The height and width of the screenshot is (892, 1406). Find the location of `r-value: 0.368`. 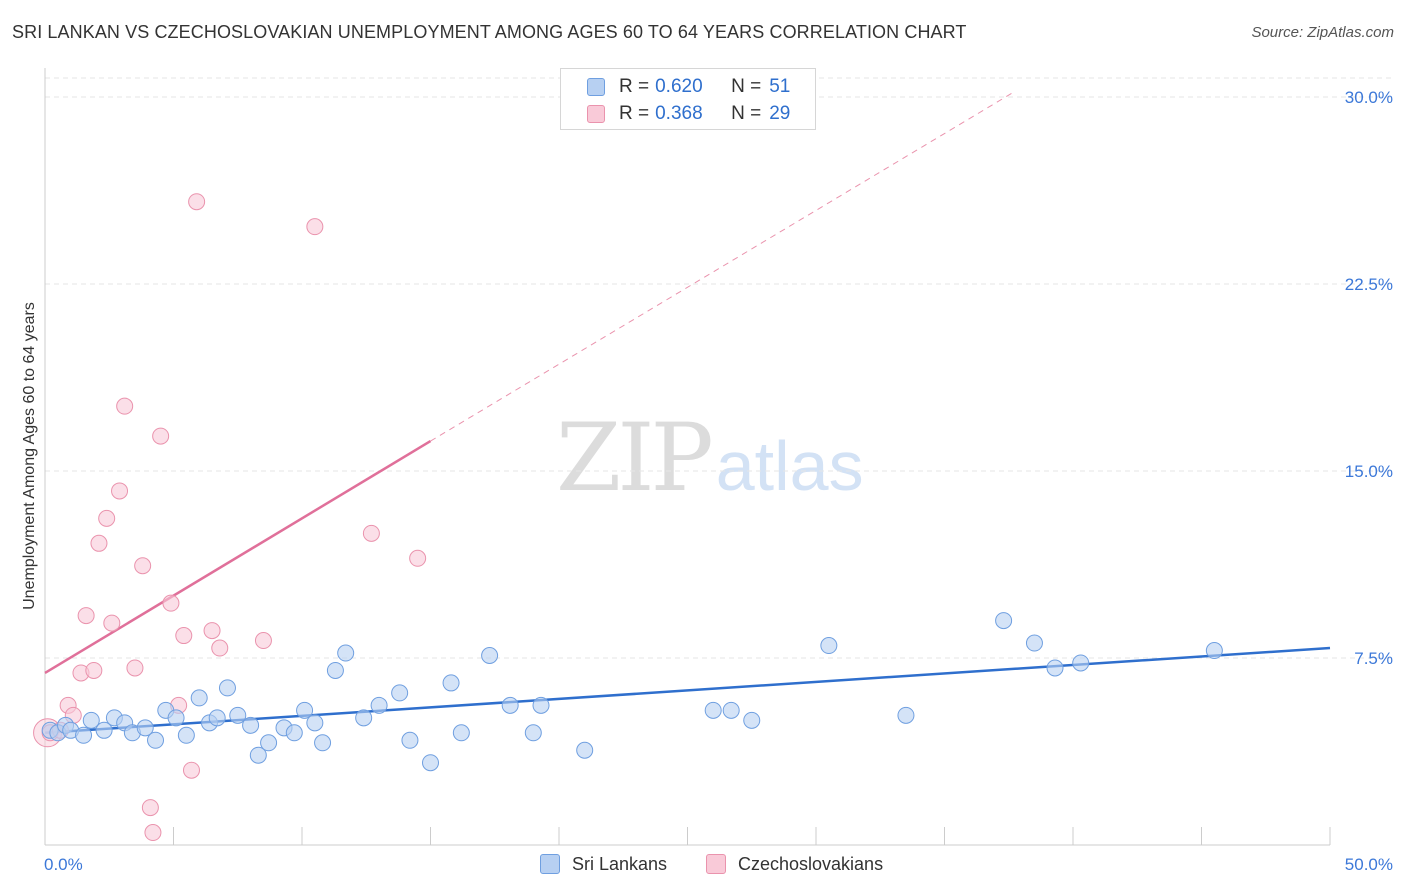

r-value: 0.368 is located at coordinates (679, 113).